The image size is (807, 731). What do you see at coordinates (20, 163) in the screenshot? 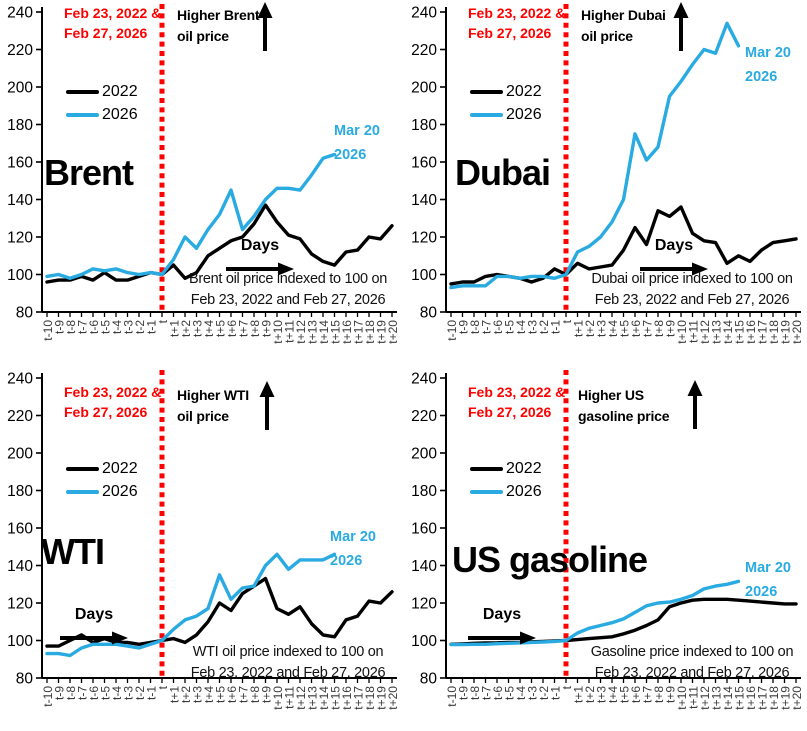
I see `svg-text: 160` at bounding box center [20, 163].